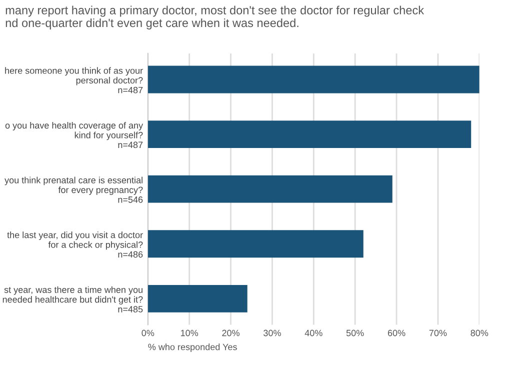  Describe the element at coordinates (74, 135) in the screenshot. I see `y-tick-label: o you have health coverage of any kind for yourself? n=487` at that location.